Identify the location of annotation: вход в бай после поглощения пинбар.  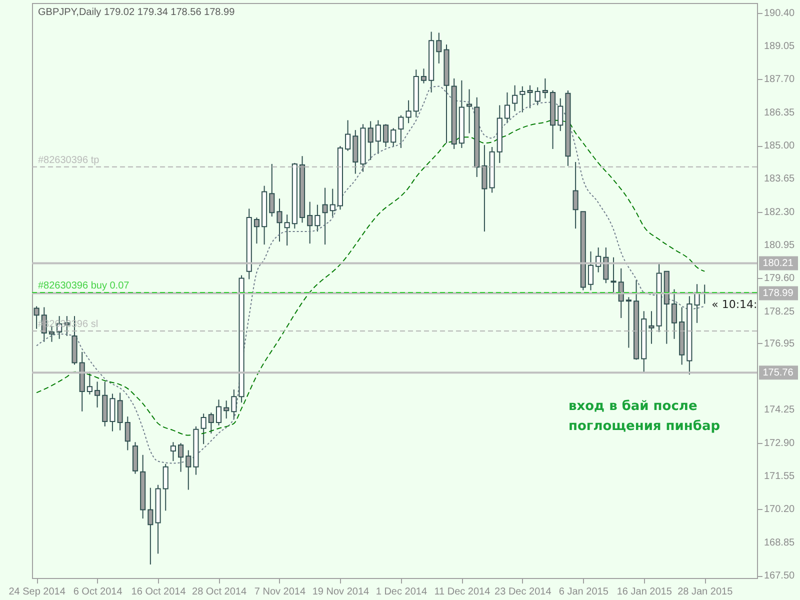
(644, 416).